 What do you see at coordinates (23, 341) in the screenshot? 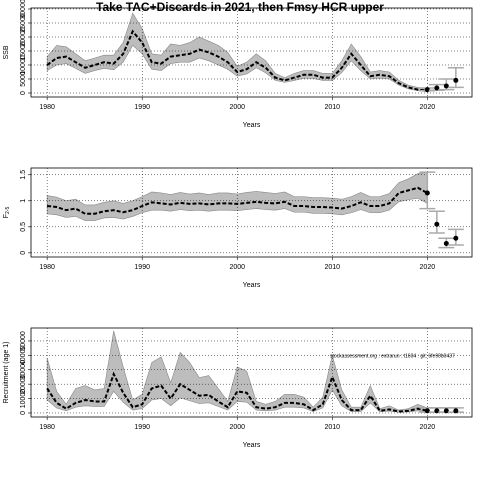
I see `y-tick-label: 50000` at bounding box center [23, 341].